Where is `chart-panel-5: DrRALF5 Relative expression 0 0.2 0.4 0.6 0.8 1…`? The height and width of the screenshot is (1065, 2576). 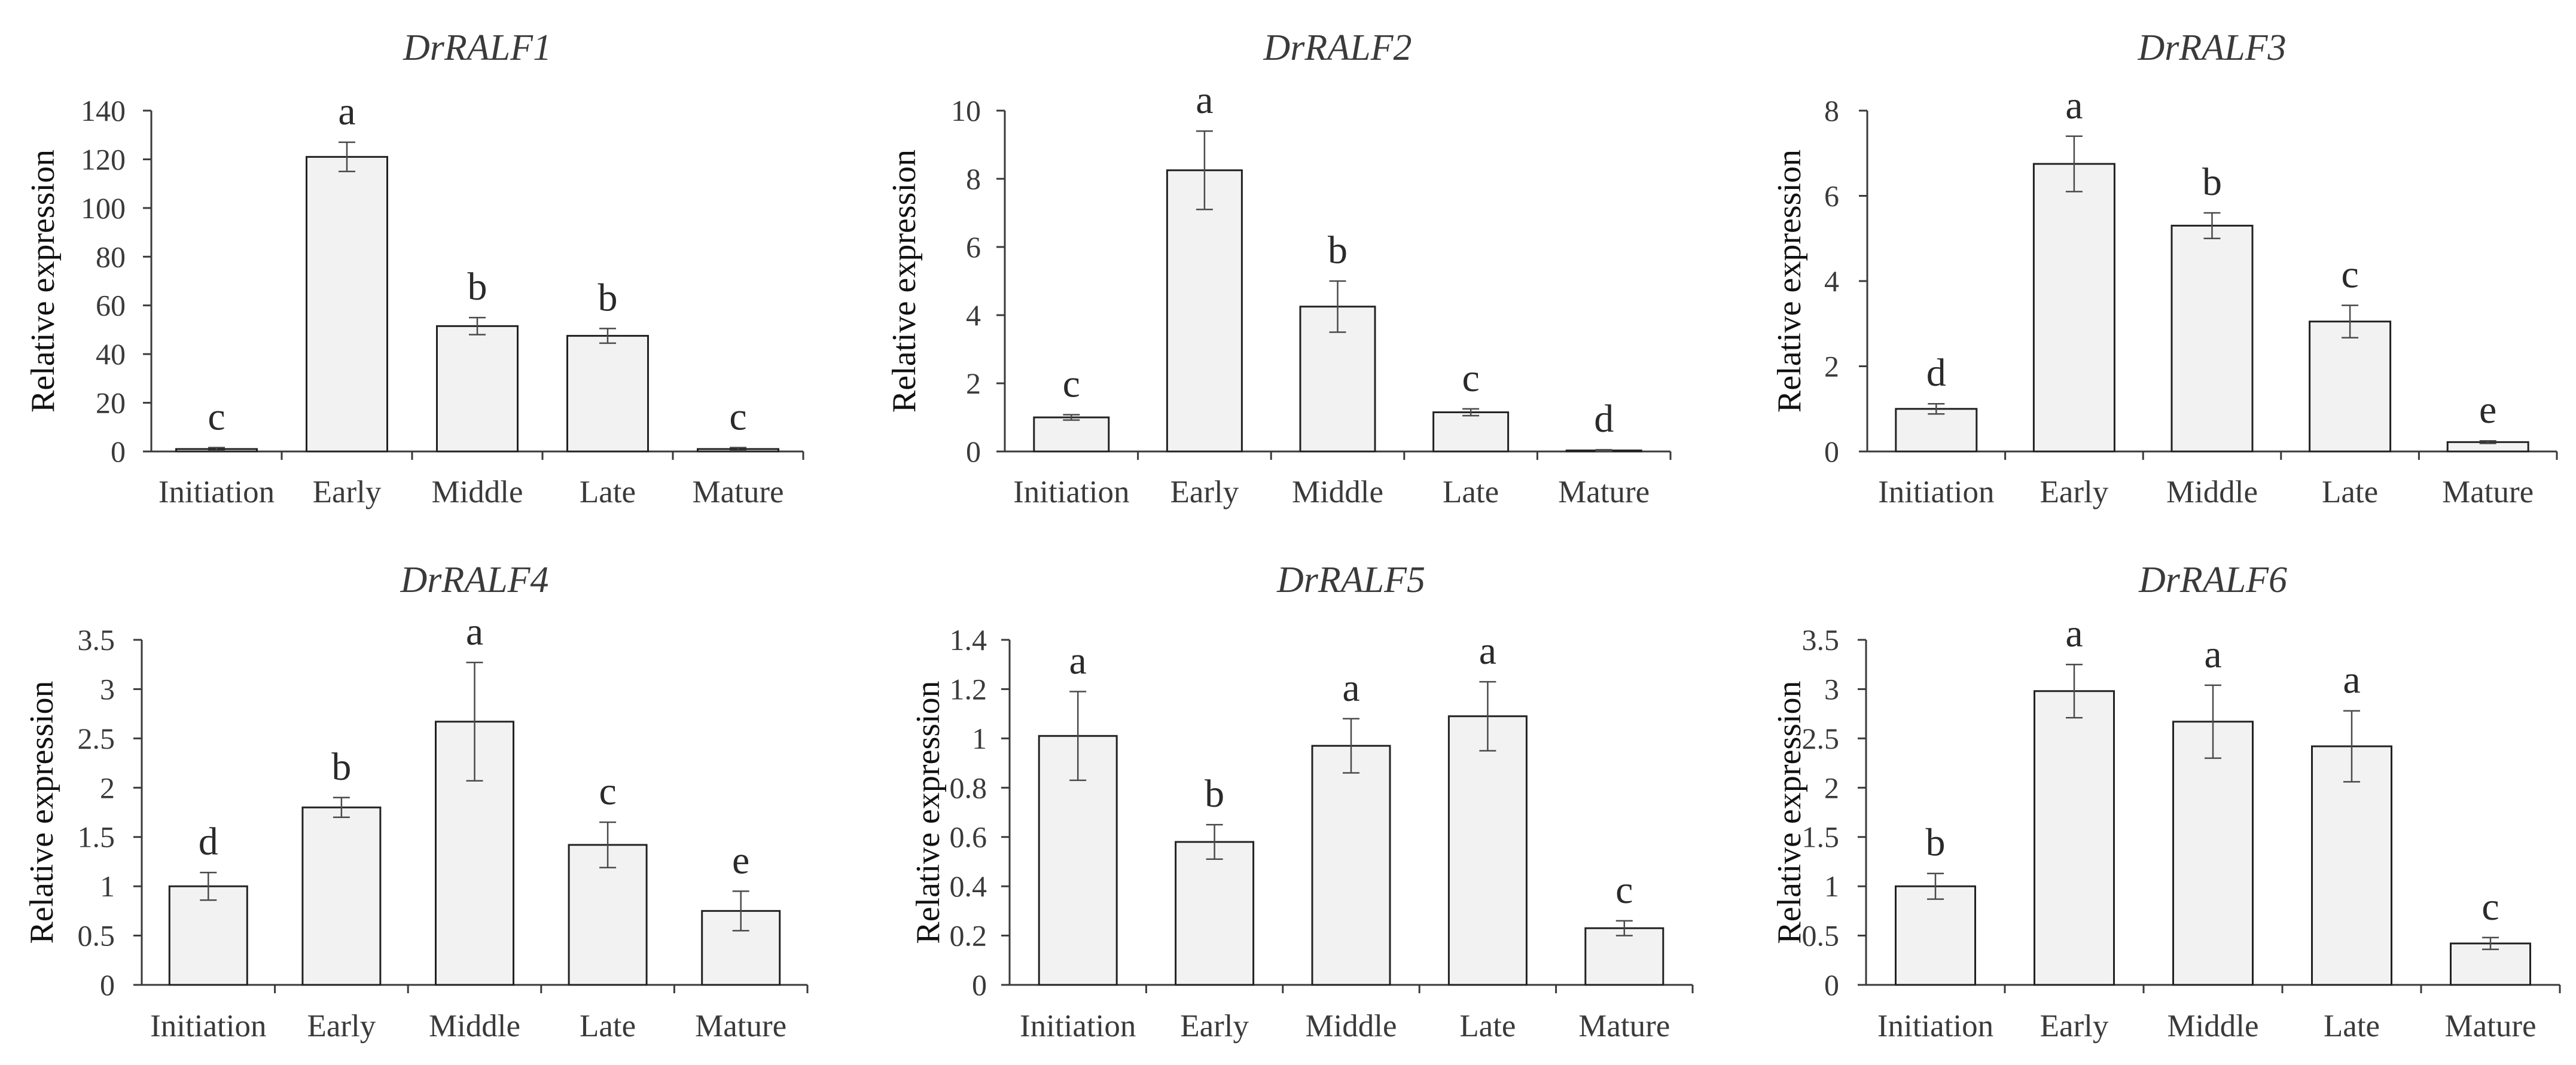 chart-panel-5: DrRALF5 Relative expression 0 0.2 0.4 0.6 0.8 1… is located at coordinates (1302, 801).